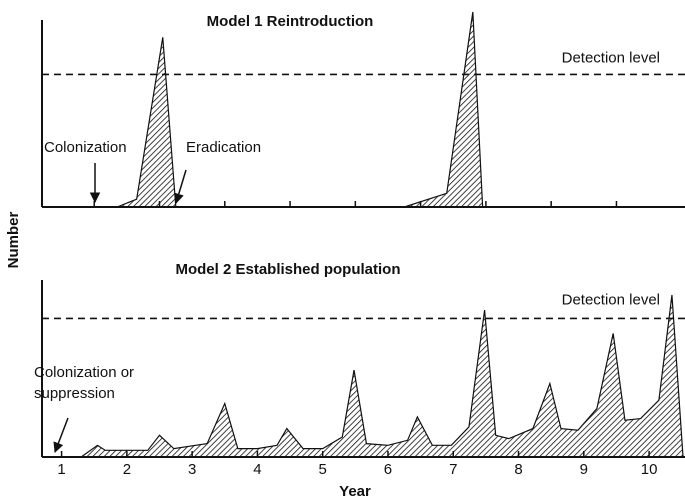  Describe the element at coordinates (518, 469) in the screenshot. I see `x-tick-label: 8` at that location.